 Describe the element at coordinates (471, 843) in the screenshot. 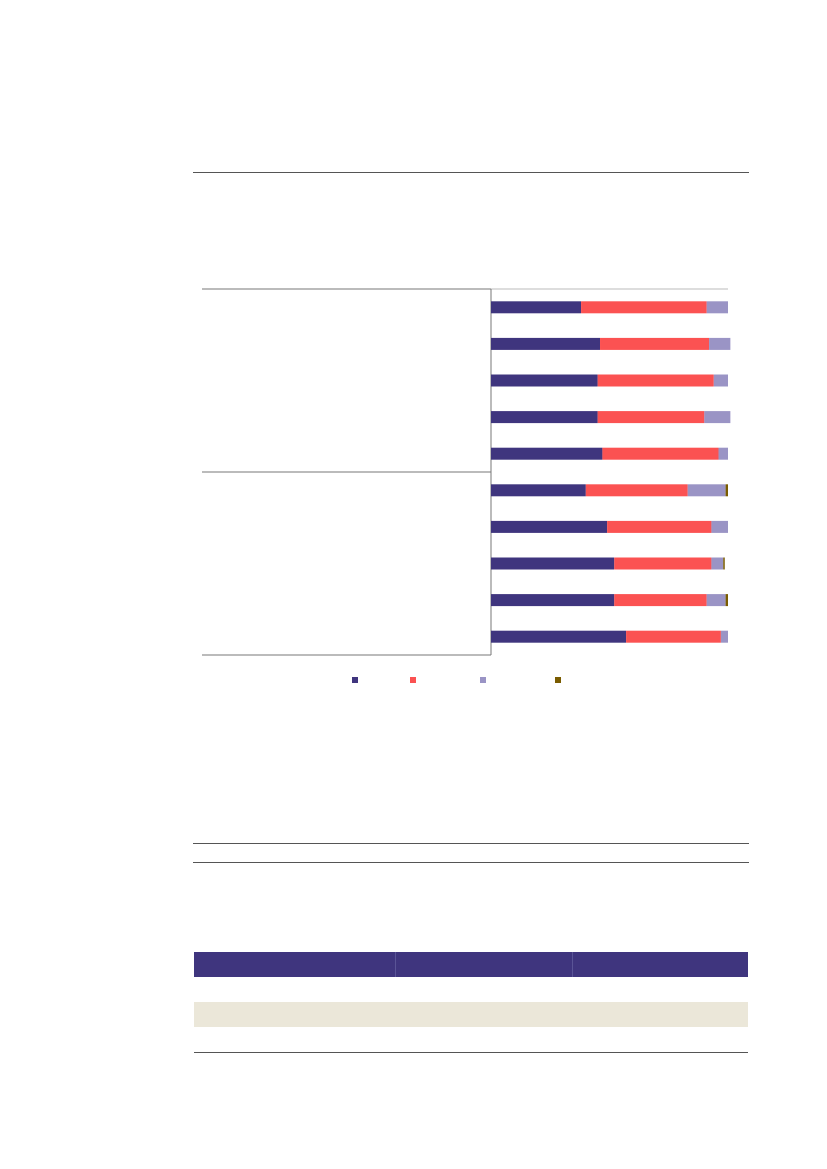

I see `section-rule-upper` at that location.